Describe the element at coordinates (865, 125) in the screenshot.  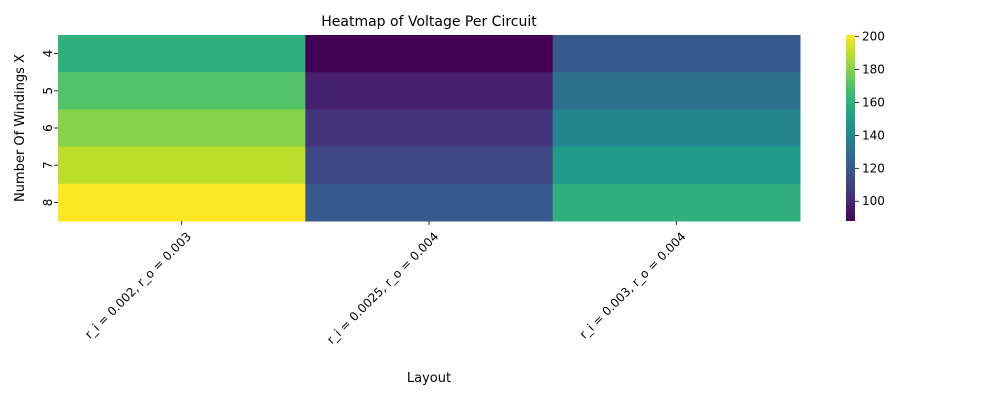
I see `colorbar: 100 120 140 160 180 200` at that location.